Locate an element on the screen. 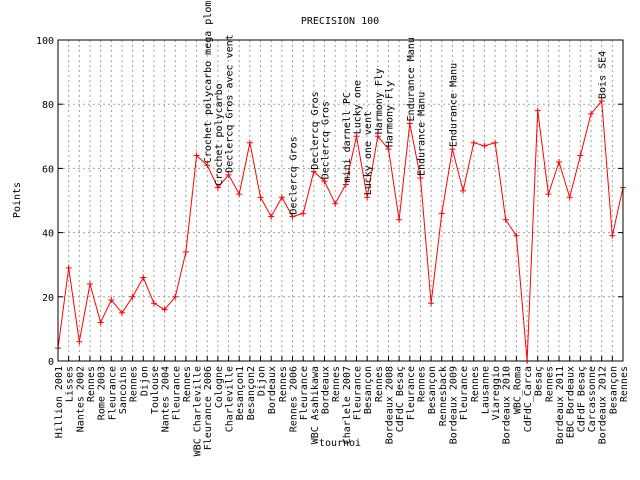 The height and width of the screenshot is (480, 640). annotation-label: Lucky one vent is located at coordinates (368, 153).